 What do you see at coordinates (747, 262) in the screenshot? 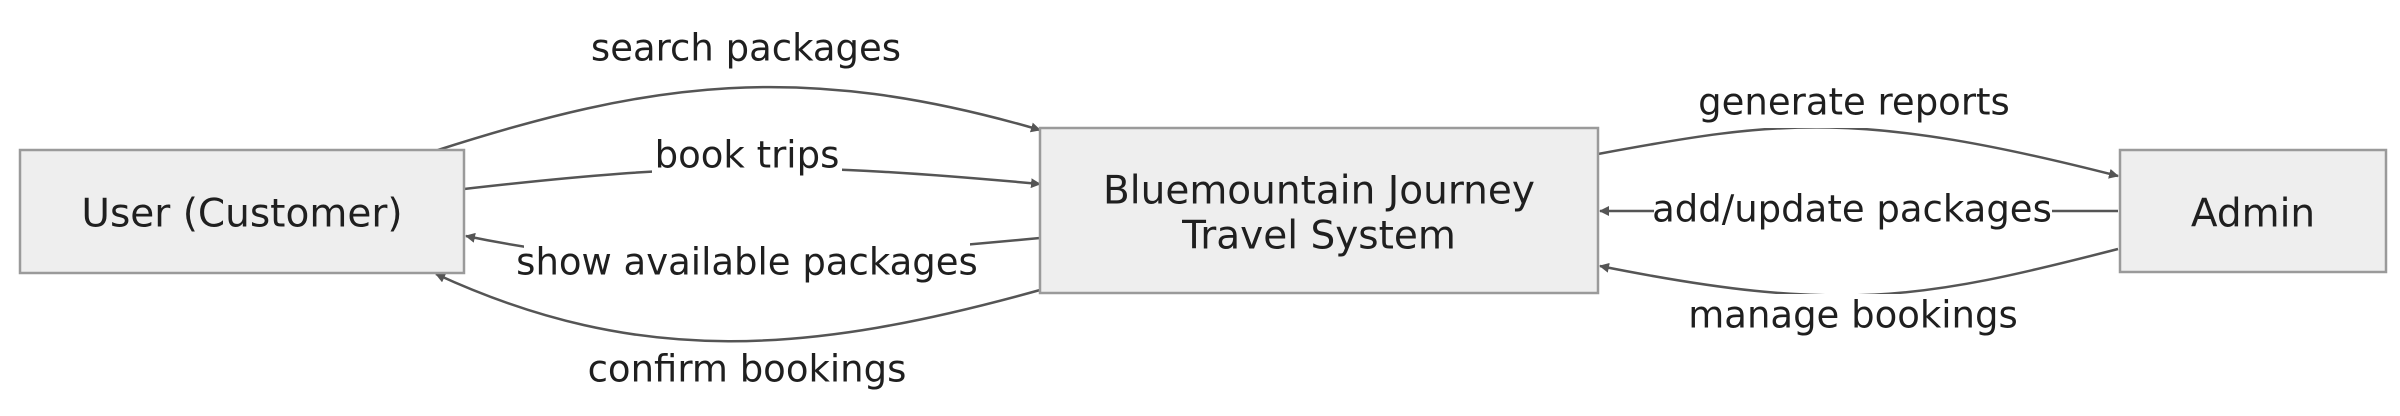
I see `edge-label-show-available-packages: show available packages` at bounding box center [747, 262].